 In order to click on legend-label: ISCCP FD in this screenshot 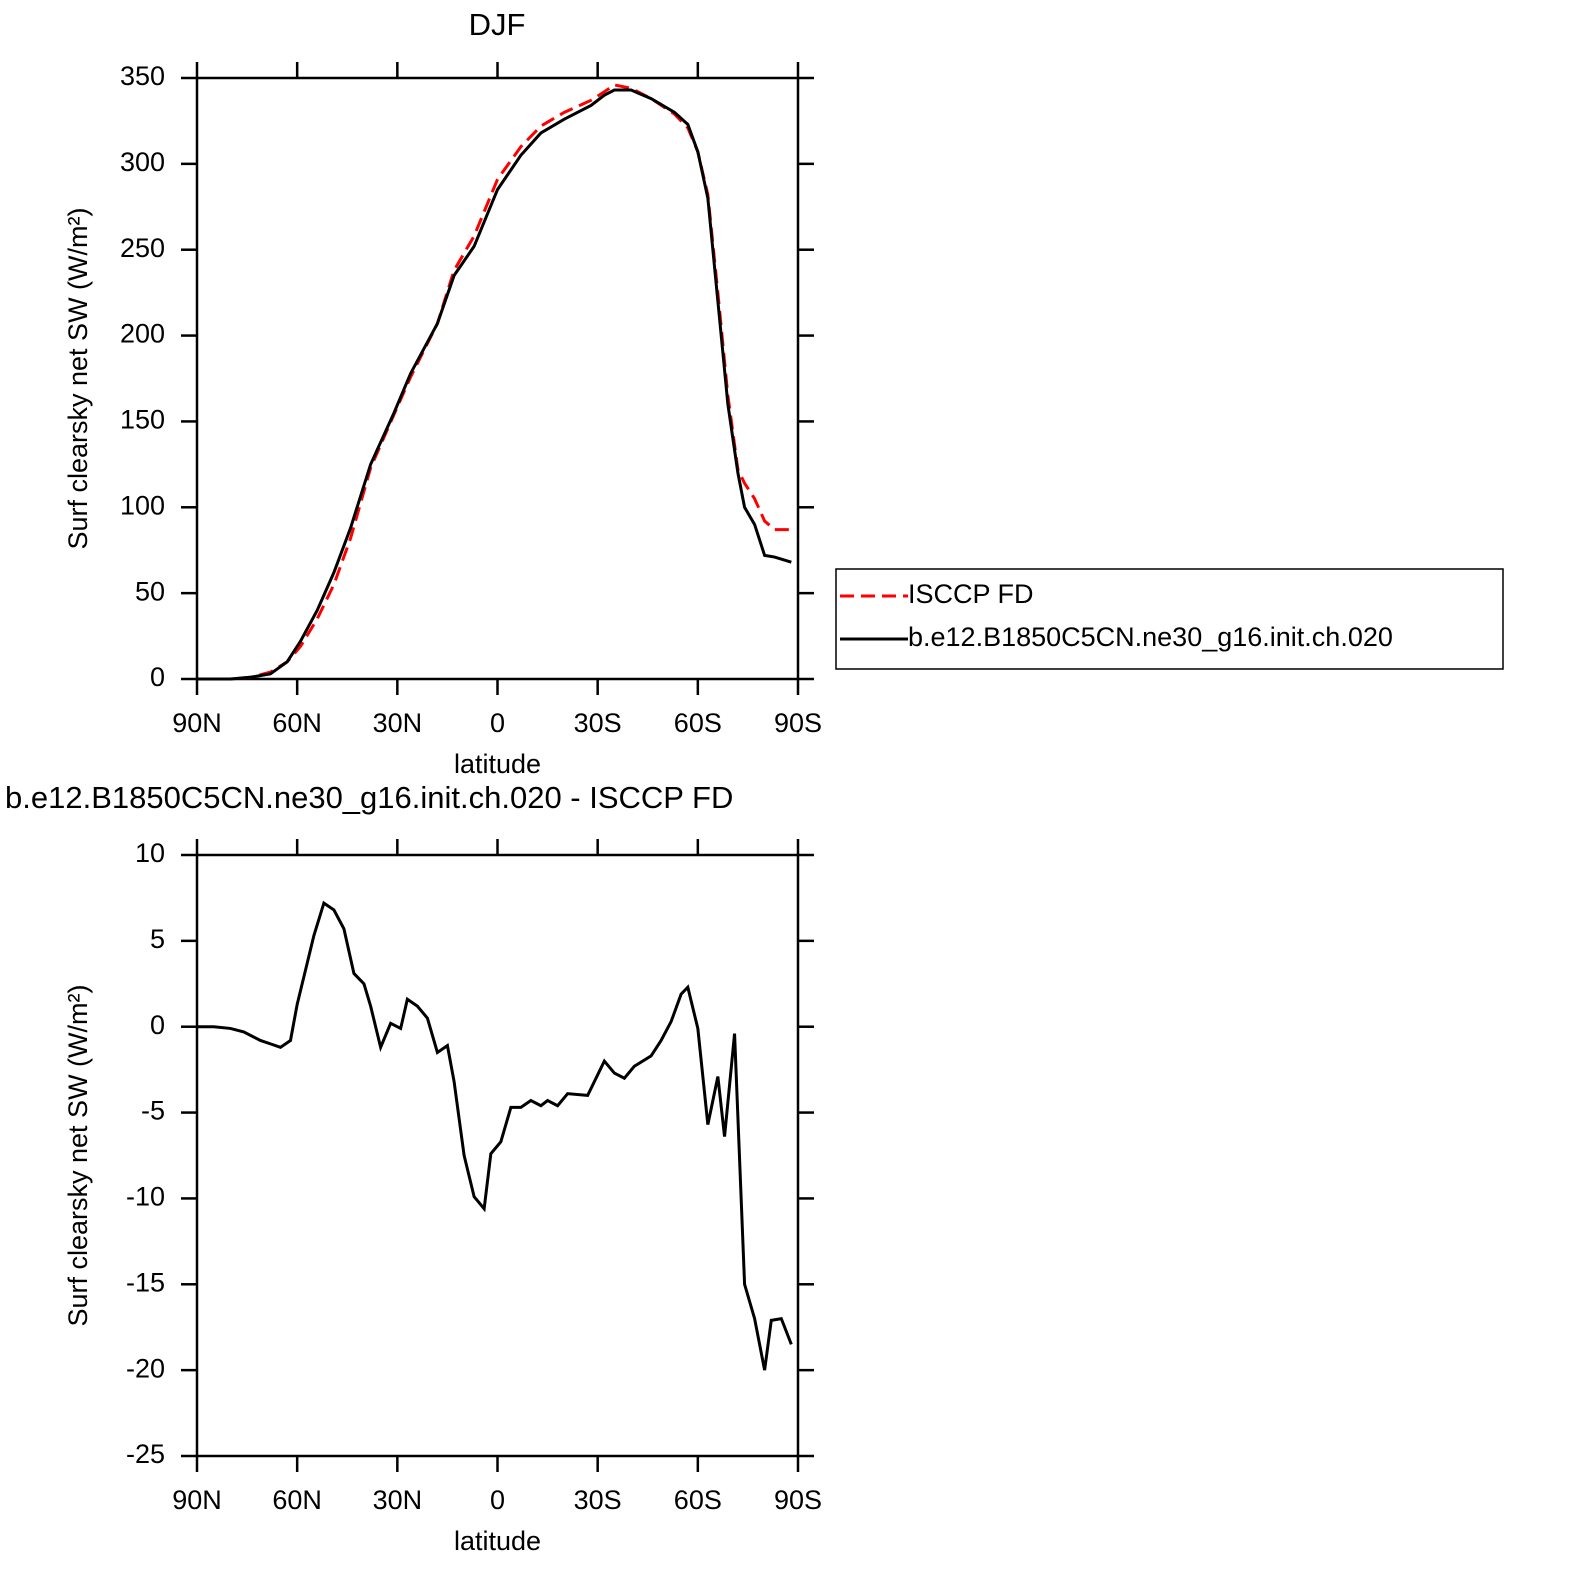, I will do `click(971, 594)`.